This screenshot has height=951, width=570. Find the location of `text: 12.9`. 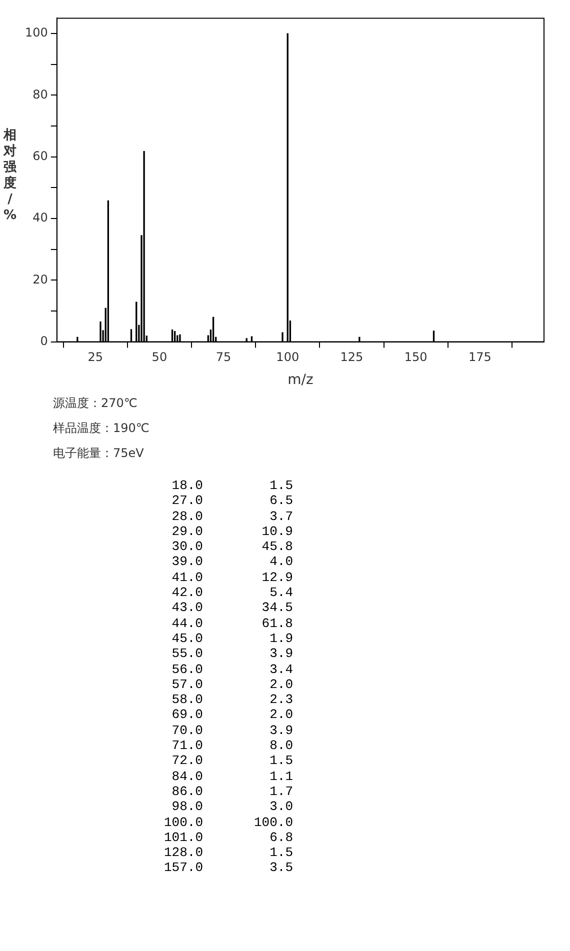

text: 12.9 is located at coordinates (276, 578).